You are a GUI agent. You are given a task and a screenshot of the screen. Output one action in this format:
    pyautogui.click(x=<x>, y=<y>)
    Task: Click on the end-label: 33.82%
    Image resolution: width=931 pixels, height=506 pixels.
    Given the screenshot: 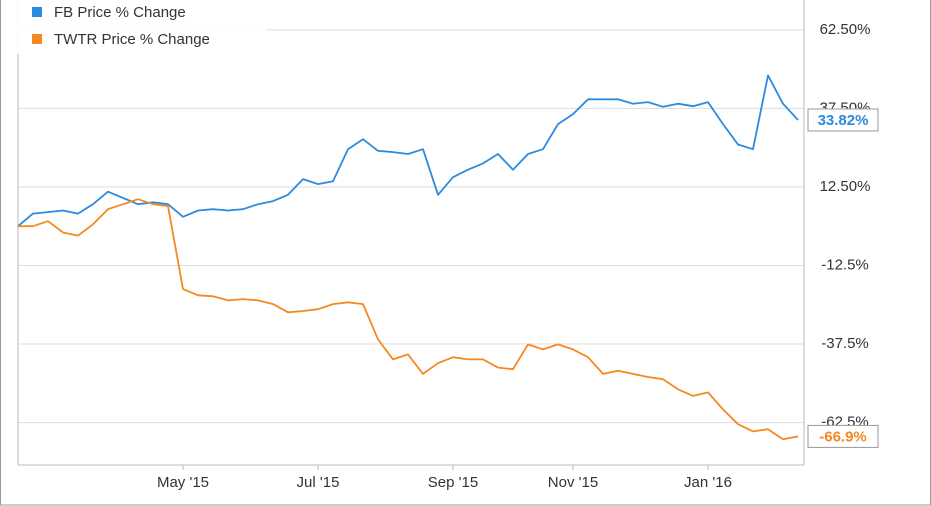 What is the action you would take?
    pyautogui.click(x=843, y=120)
    